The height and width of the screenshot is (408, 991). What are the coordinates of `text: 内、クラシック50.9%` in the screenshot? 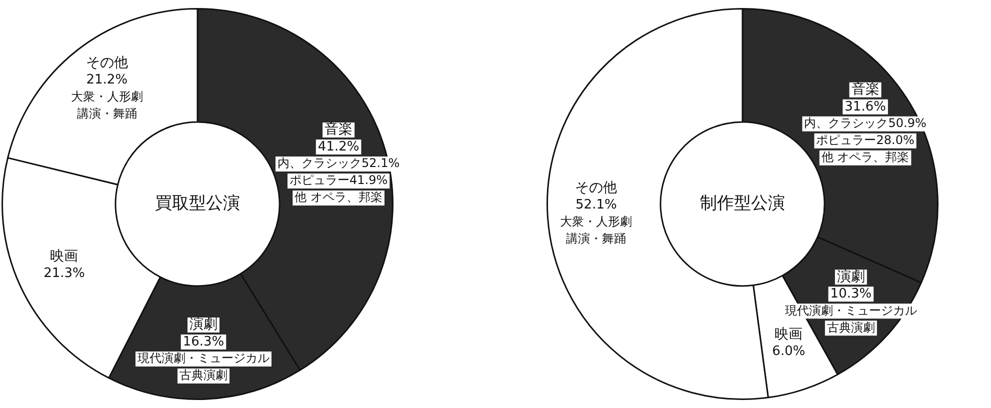 It's located at (865, 123).